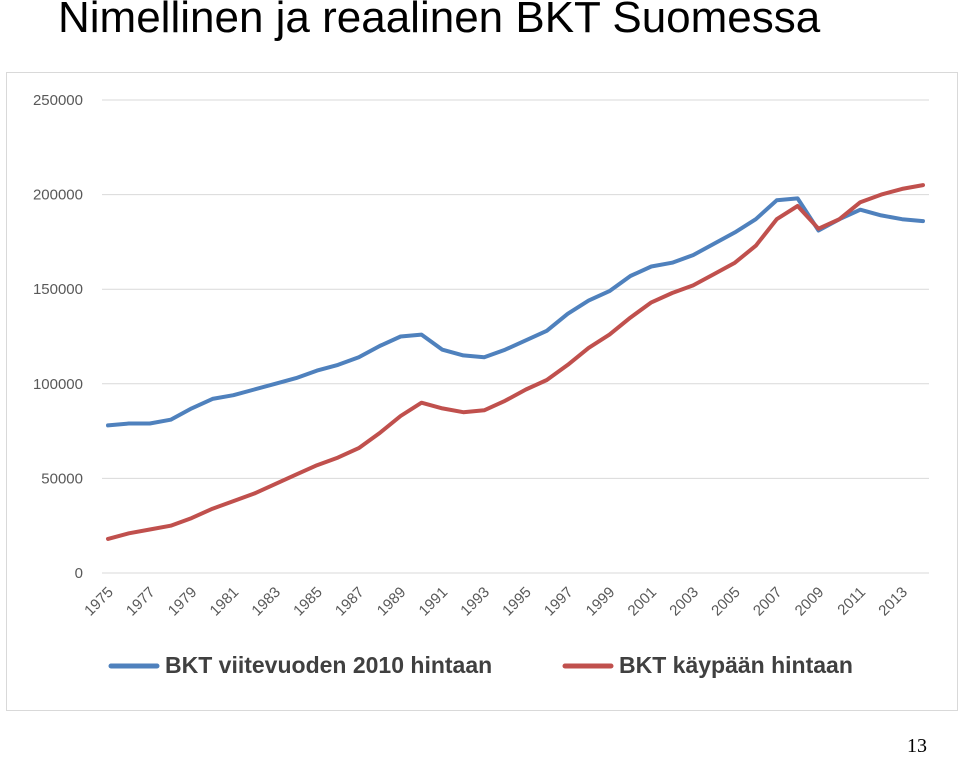 The height and width of the screenshot is (758, 960). I want to click on x-tick-label: 1989, so click(392, 602).